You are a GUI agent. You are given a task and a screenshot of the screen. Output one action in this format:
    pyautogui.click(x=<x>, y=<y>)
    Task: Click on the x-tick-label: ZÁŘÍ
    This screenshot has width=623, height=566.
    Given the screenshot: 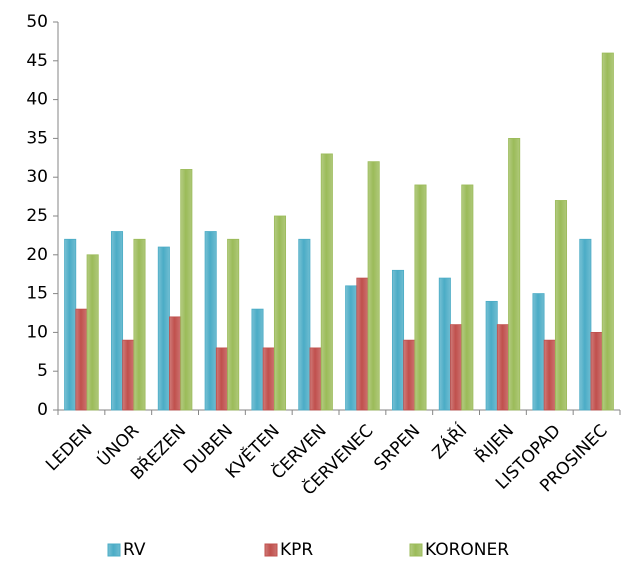 What is the action you would take?
    pyautogui.click(x=449, y=442)
    